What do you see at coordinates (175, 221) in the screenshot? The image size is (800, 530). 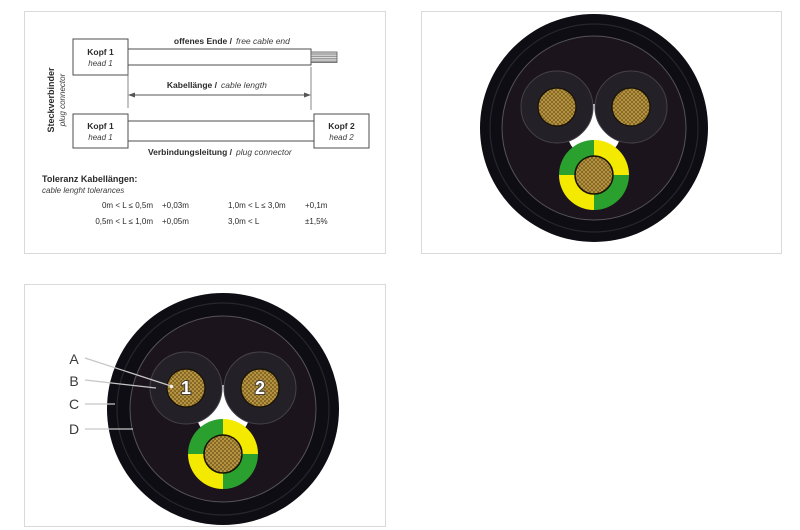 I see `tolerance-value: +0,05m` at bounding box center [175, 221].